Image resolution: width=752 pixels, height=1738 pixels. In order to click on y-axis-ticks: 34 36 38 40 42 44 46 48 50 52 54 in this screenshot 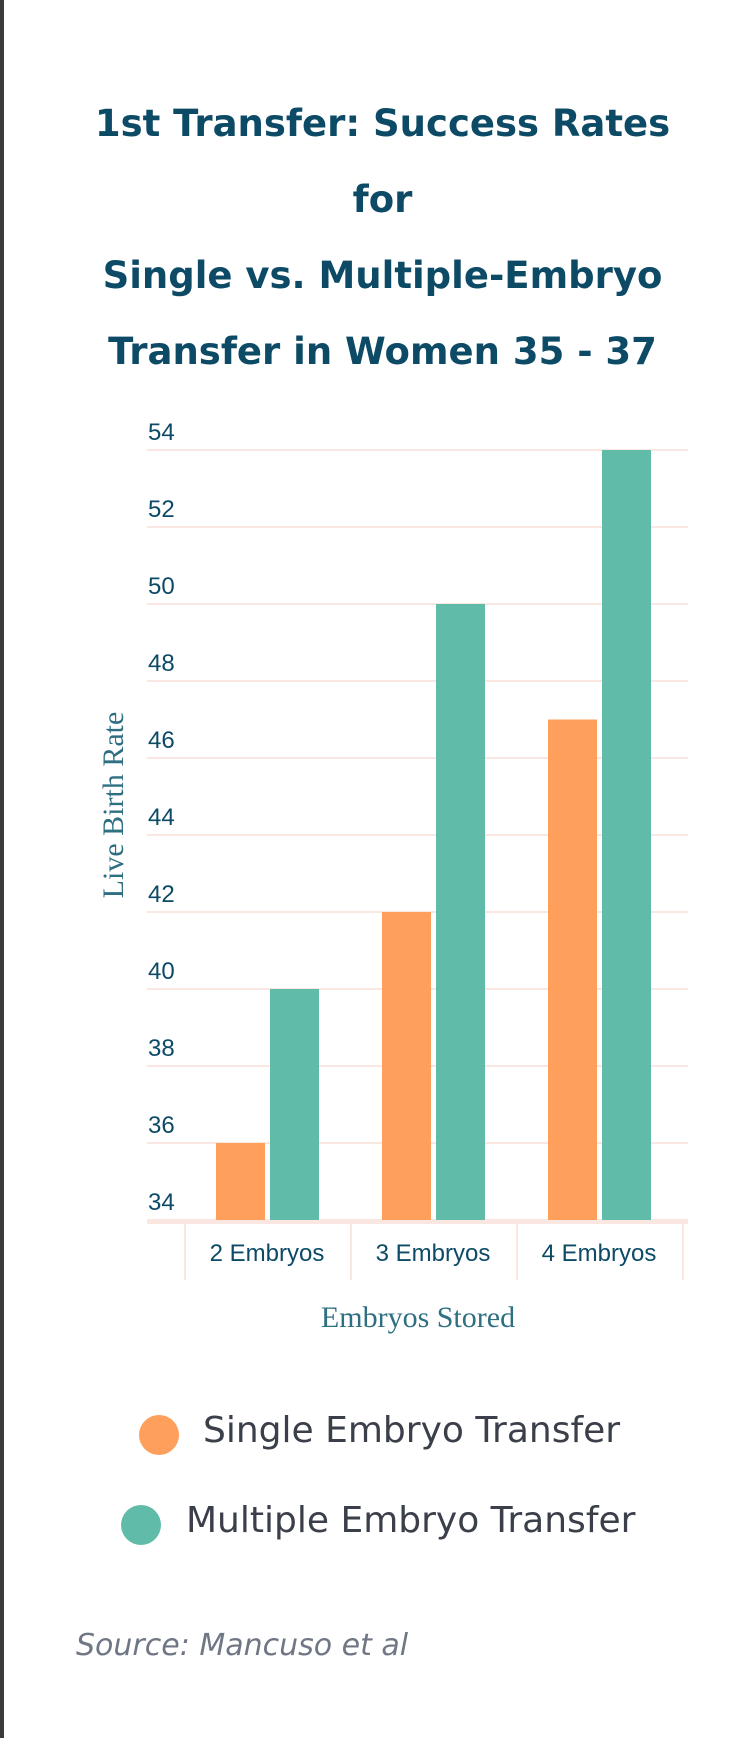, I will do `click(161, 817)`.